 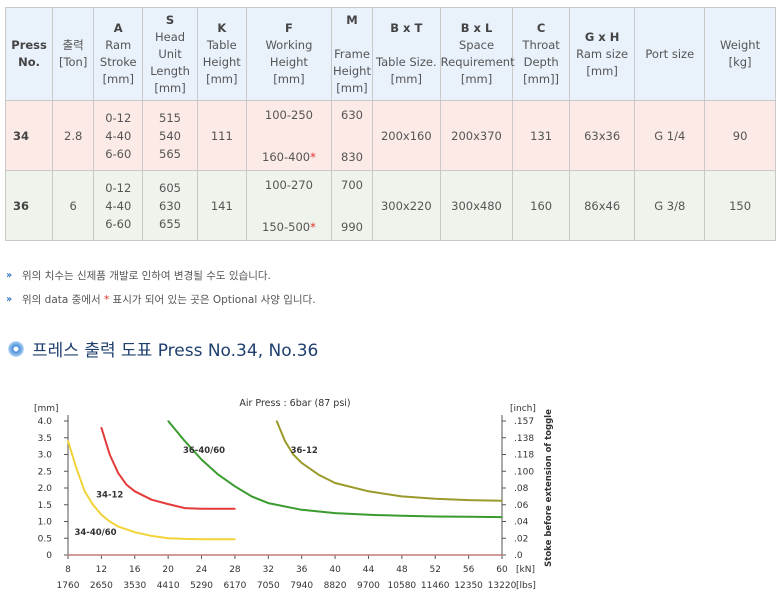 I want to click on header-weight: Weight [kg], so click(x=740, y=54).